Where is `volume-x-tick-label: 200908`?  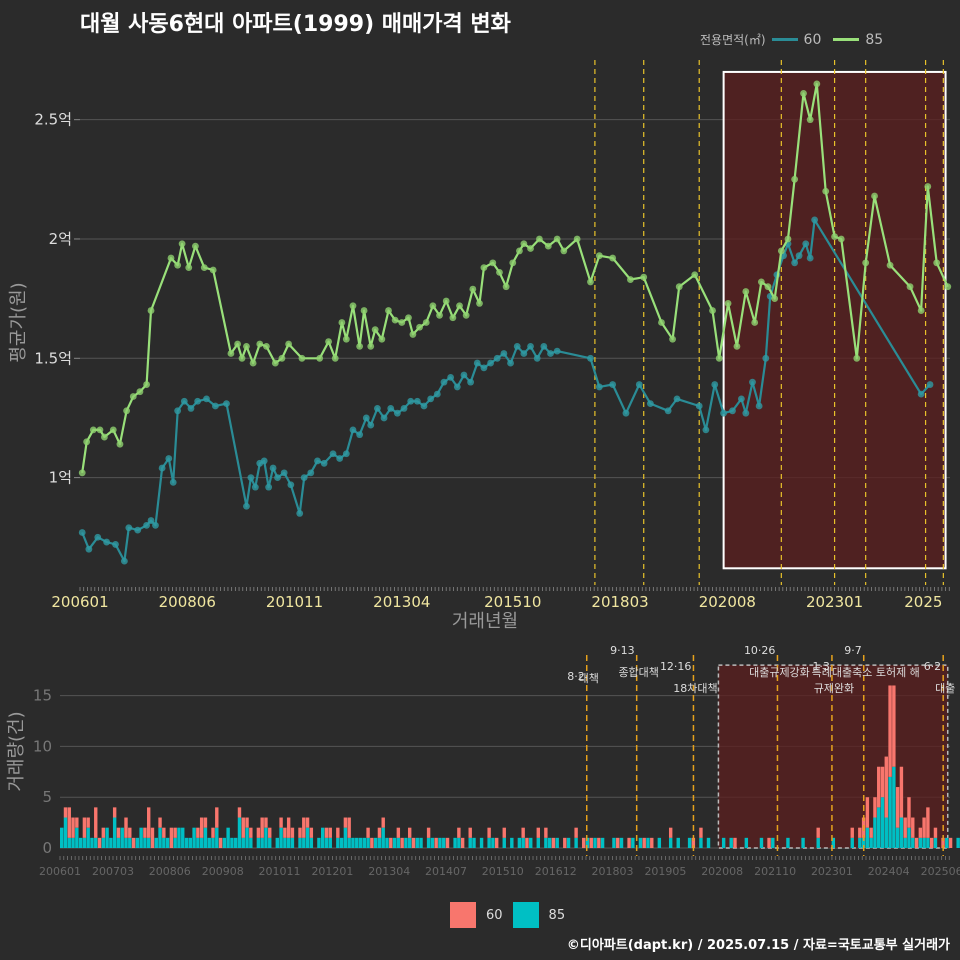
volume-x-tick-label: 200908 is located at coordinates (223, 871).